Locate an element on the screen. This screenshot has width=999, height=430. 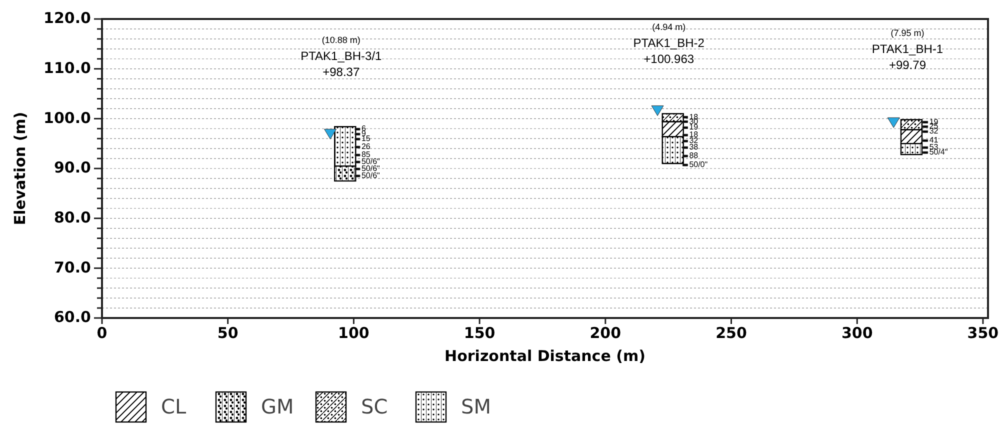
x-tick-label: 200 is located at coordinates (606, 333).